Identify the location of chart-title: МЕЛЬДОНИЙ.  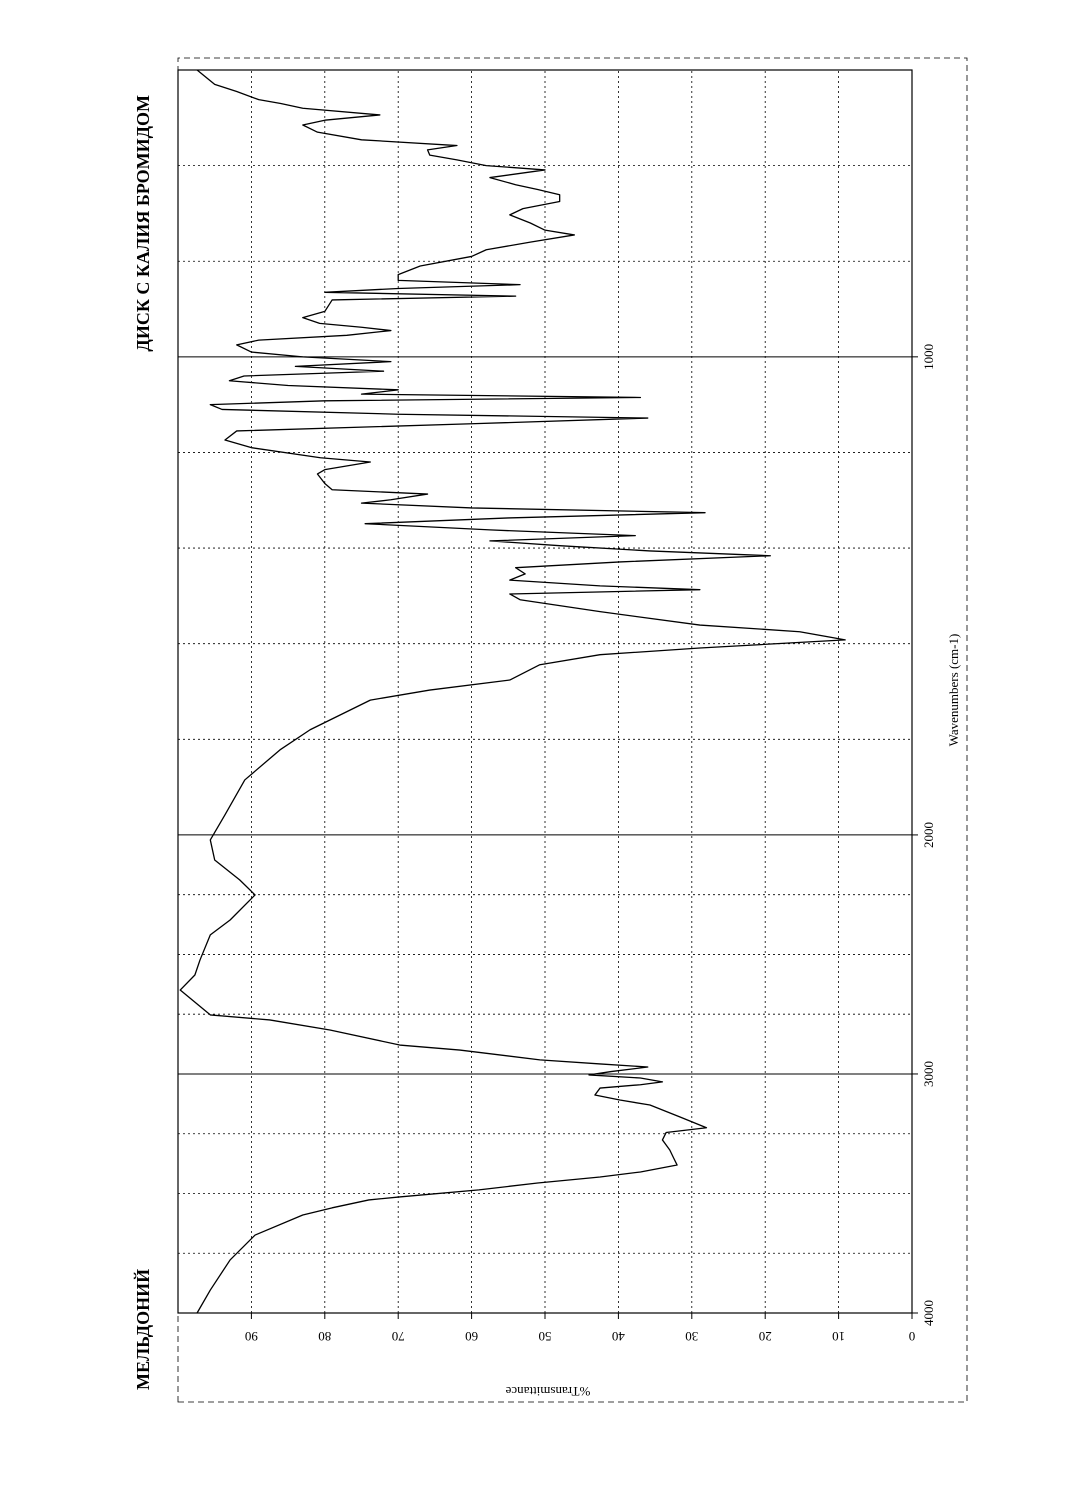
(142, 1329).